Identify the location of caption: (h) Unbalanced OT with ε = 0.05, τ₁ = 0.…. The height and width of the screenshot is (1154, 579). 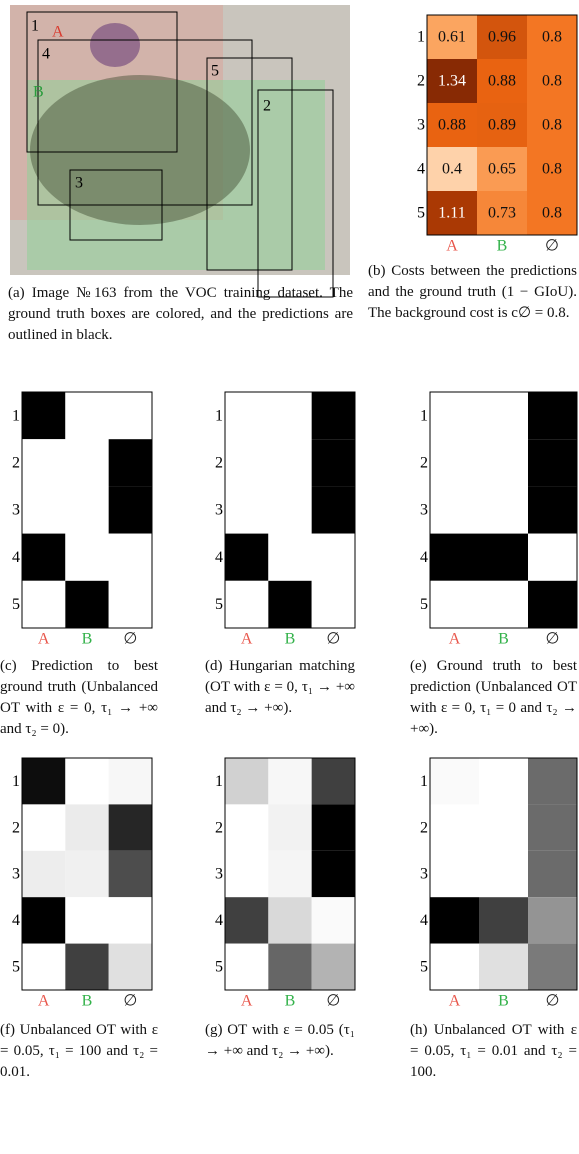
(493, 1051).